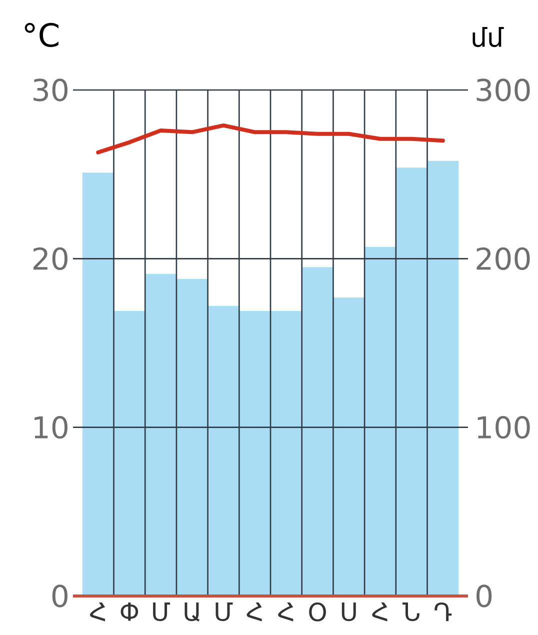 The height and width of the screenshot is (635, 538). What do you see at coordinates (41, 35) in the screenshot?
I see `y-axis-title: °C` at bounding box center [41, 35].